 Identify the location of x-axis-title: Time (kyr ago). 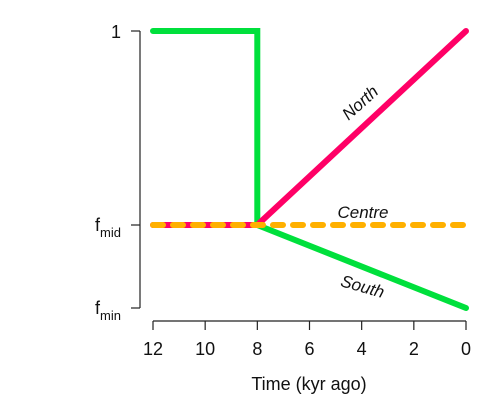
(308, 384).